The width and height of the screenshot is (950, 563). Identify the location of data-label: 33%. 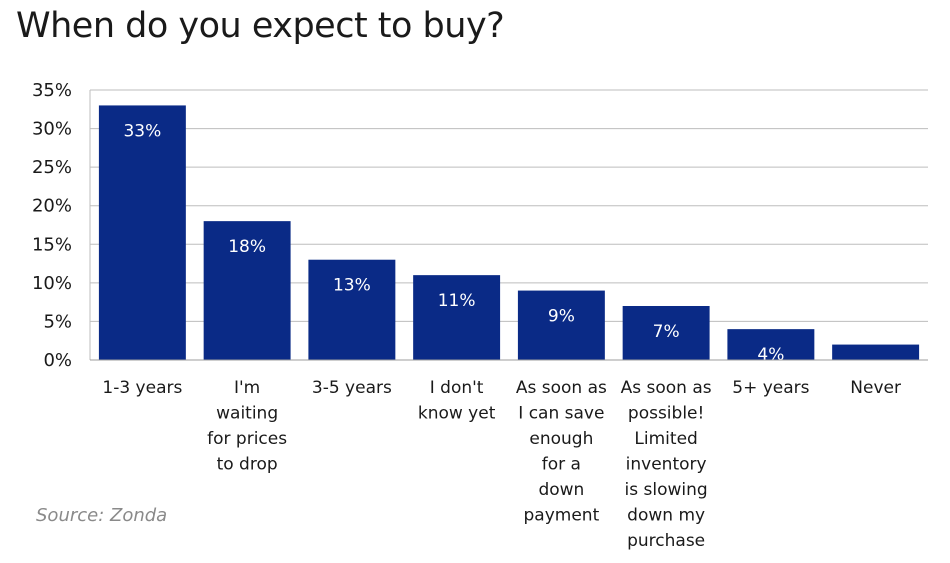
(142, 131).